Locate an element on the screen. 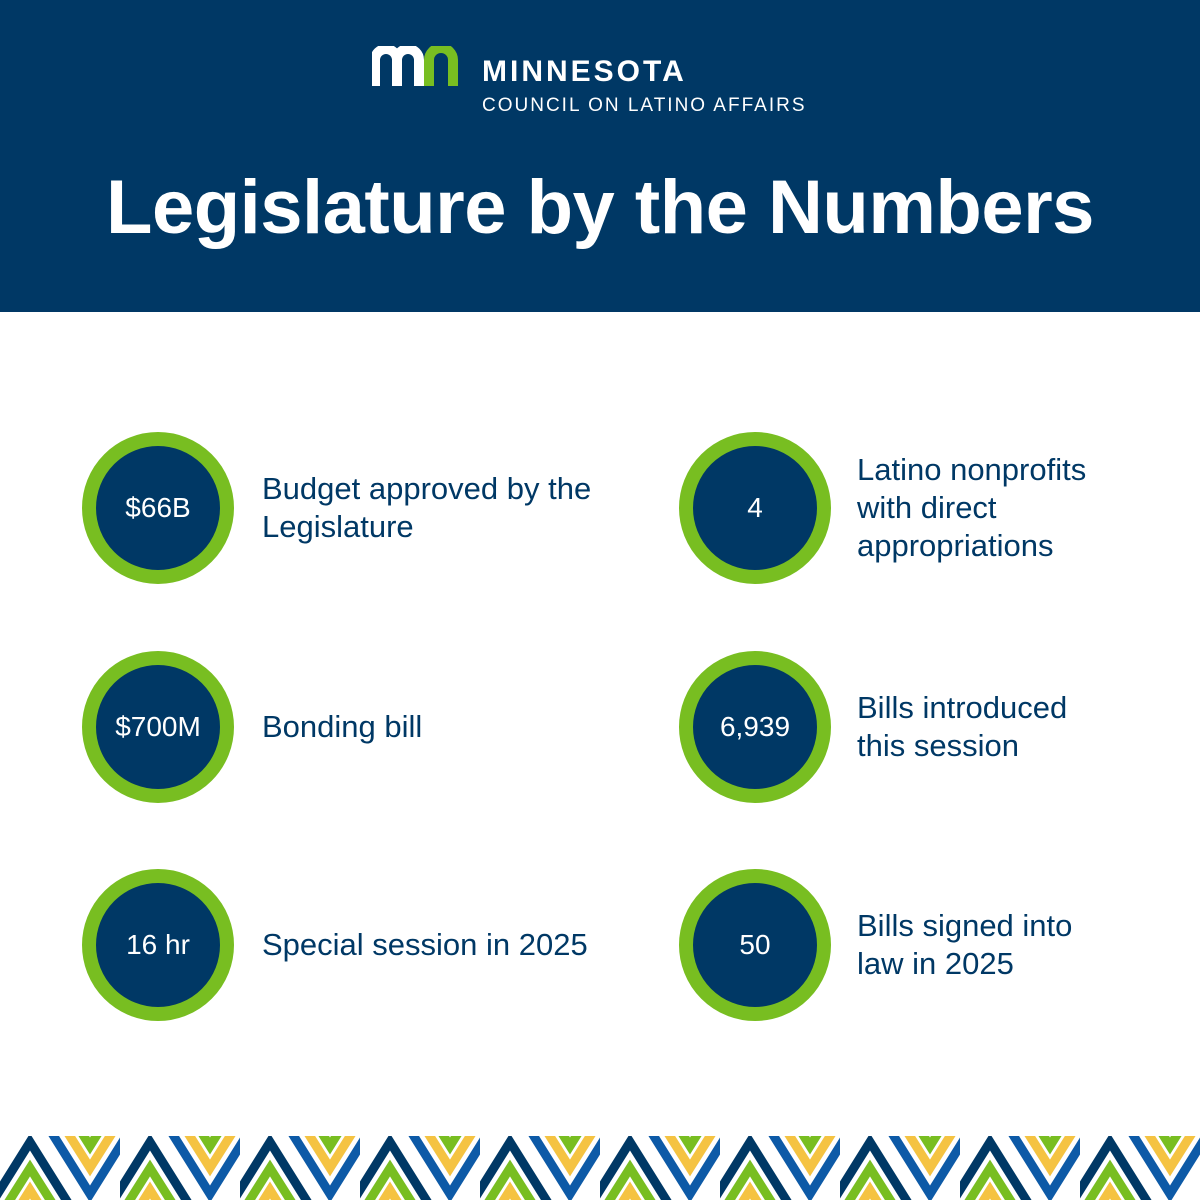 Image resolution: width=1200 pixels, height=1200 pixels. stat-bills-introduced: 6,939 Bills introduced this session is located at coordinates (939, 727).